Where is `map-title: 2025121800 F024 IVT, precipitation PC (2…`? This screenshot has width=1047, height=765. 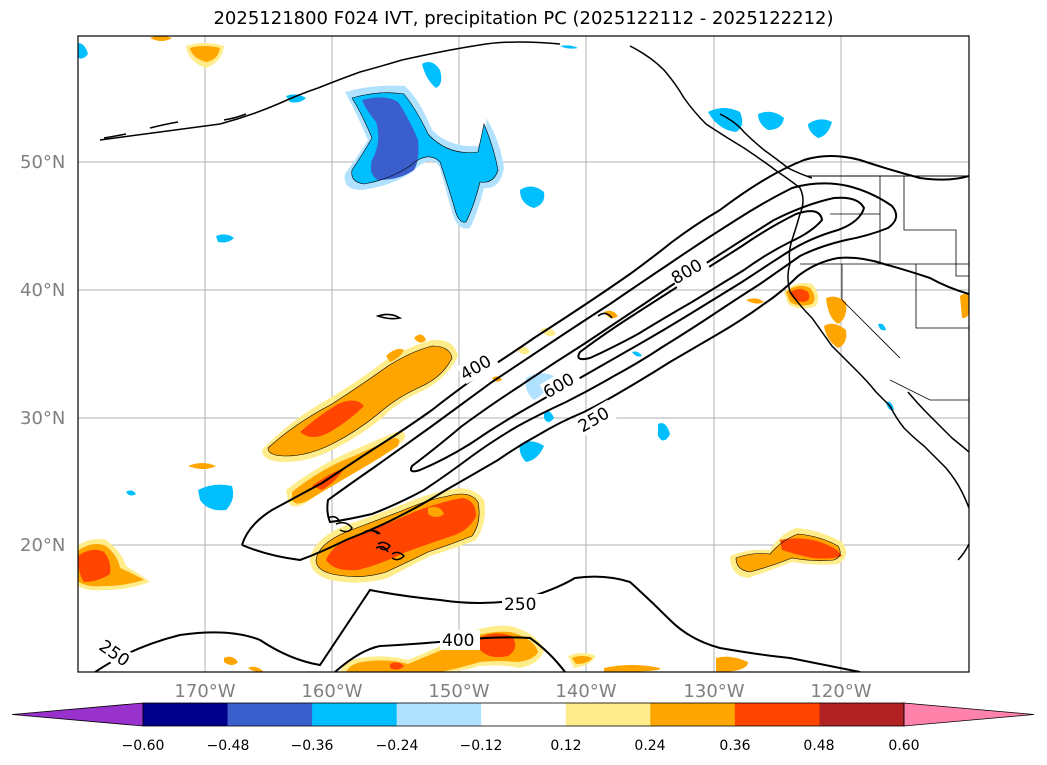 map-title: 2025121800 F024 IVT, precipitation PC (2… is located at coordinates (523, 18).